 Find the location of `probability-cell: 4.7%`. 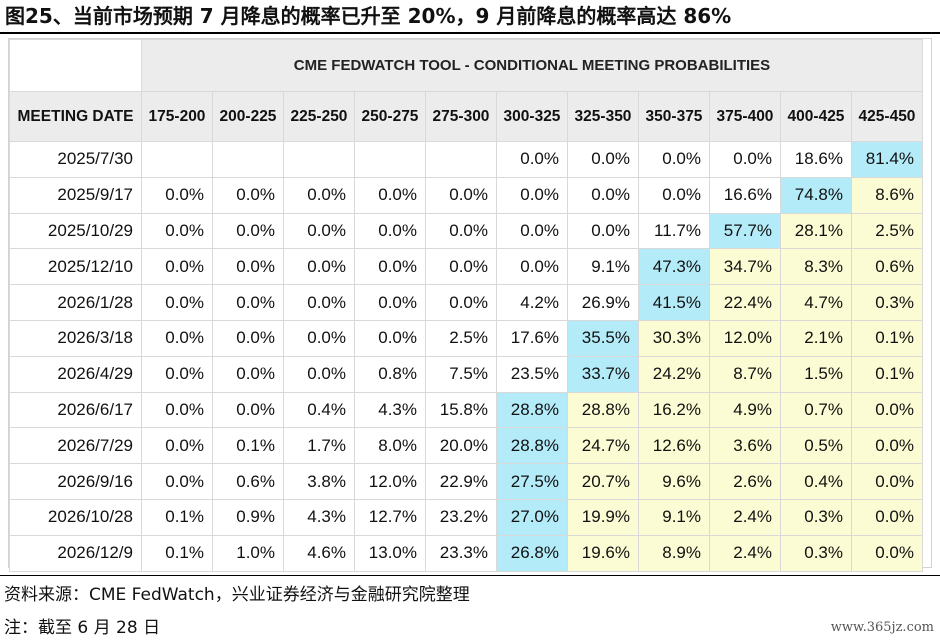

probability-cell: 4.7% is located at coordinates (816, 302).